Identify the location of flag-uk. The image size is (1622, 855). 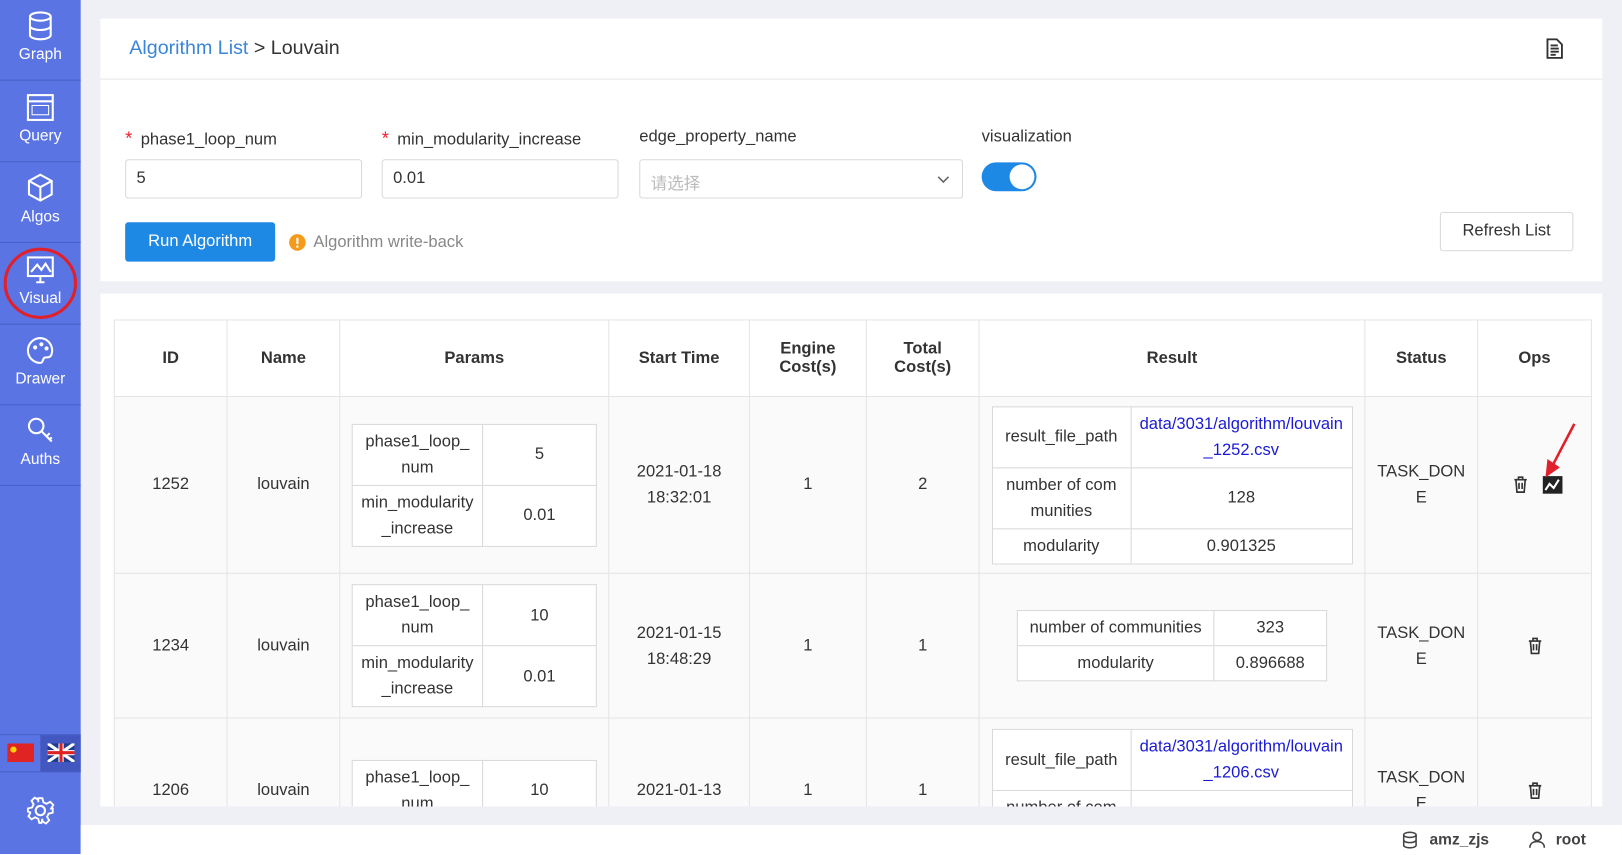
(61, 752).